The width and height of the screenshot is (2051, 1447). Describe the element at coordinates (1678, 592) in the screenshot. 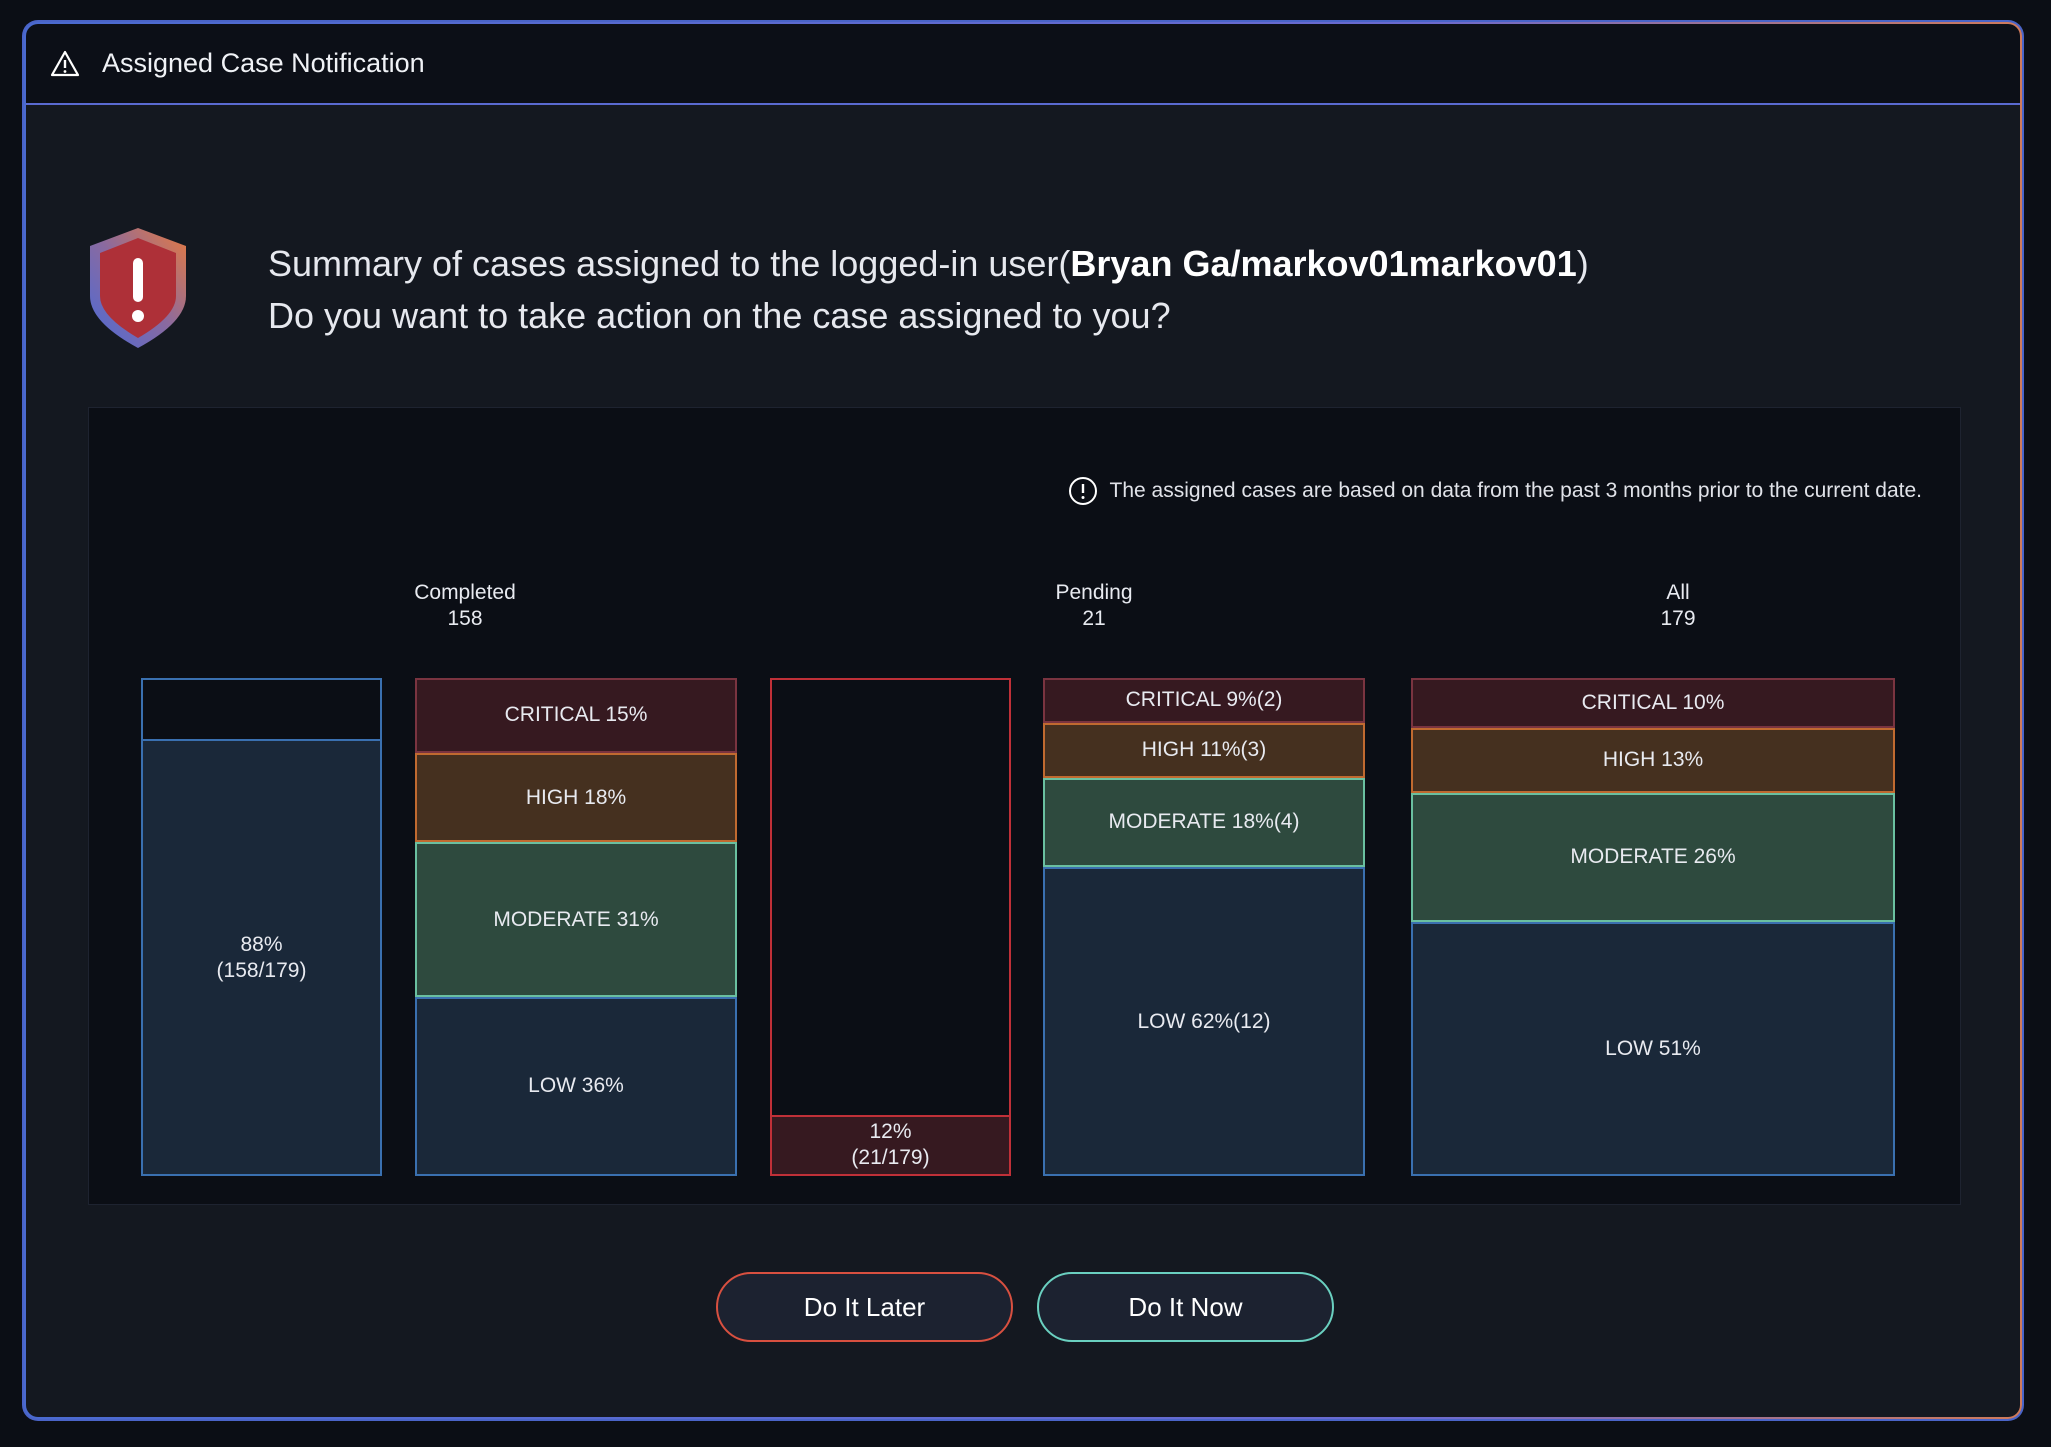

I see `group-name: All` at that location.